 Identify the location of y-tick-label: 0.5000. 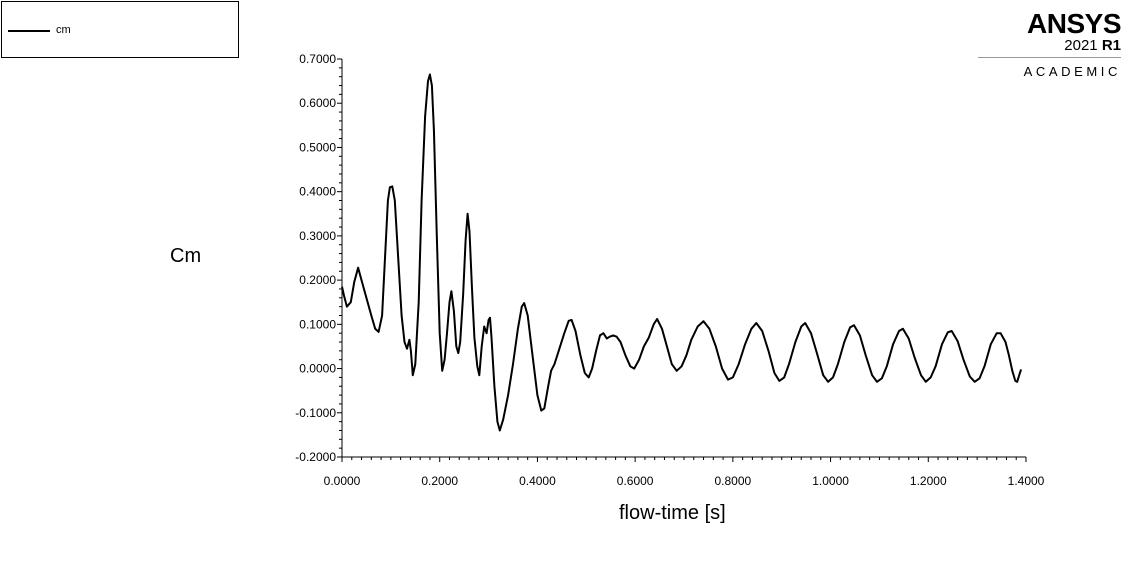
(317, 147).